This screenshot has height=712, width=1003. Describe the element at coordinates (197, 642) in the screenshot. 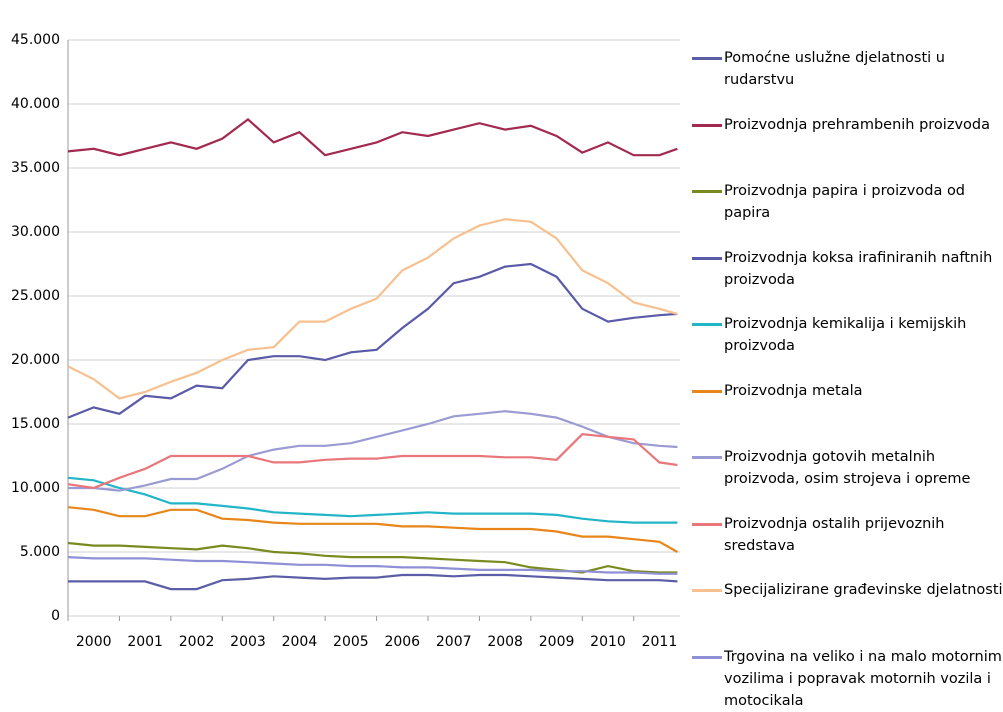

I see `x-tick-label: 2002` at that location.